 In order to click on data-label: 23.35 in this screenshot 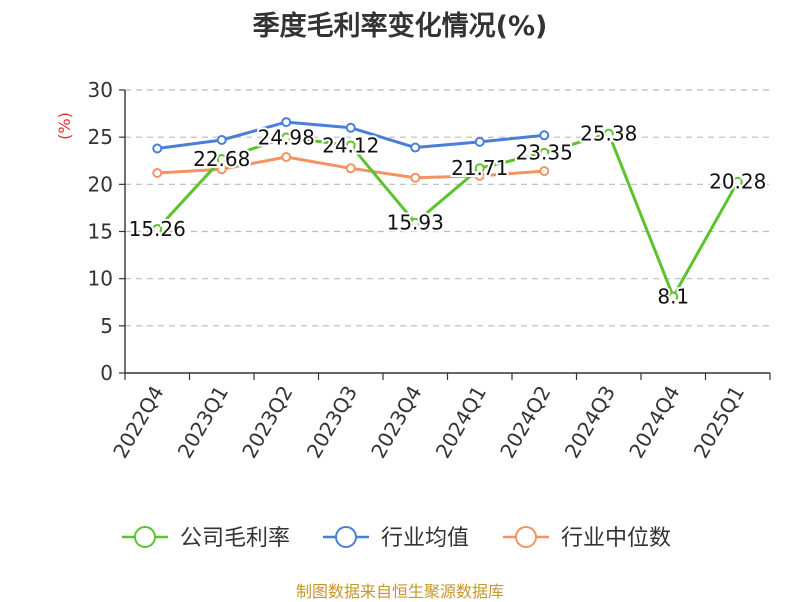, I will do `click(544, 153)`.